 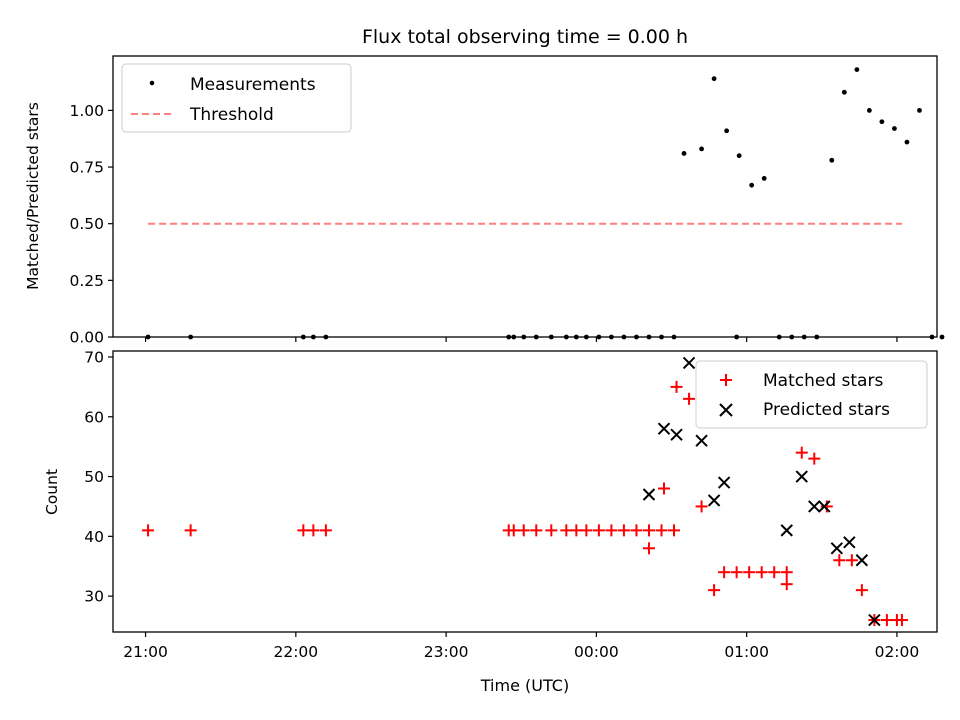 I want to click on bottom-y-axis-label: Count, so click(x=52, y=492).